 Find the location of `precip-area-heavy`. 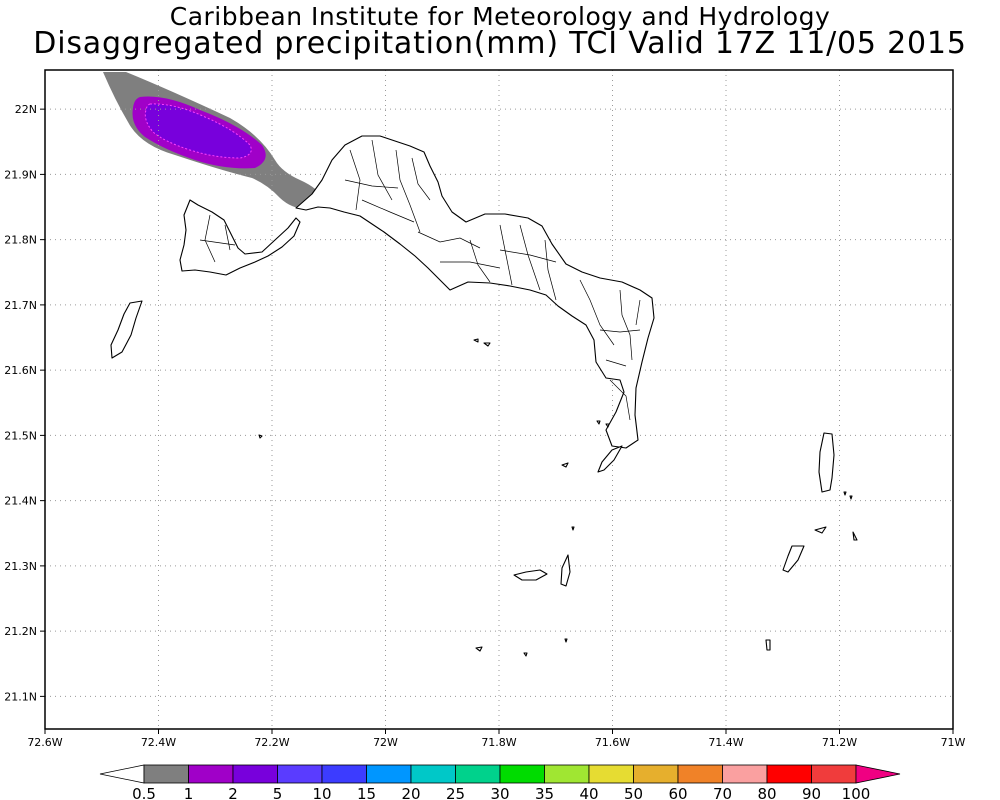

precip-area-heavy is located at coordinates (198, 130).